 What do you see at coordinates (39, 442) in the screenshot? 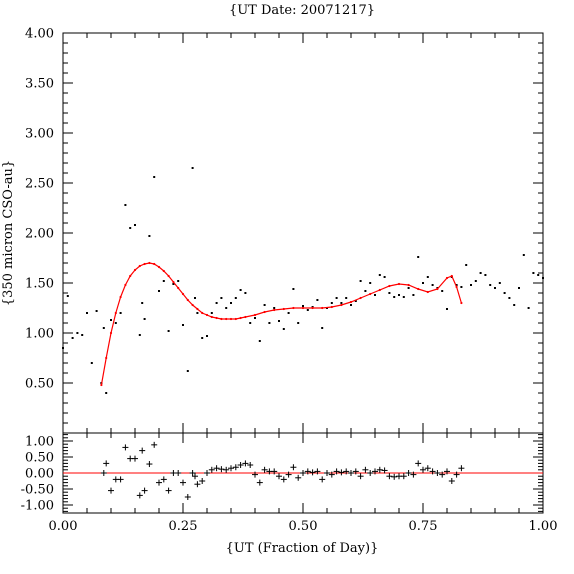
I see `residual-y-tick-label: 1.00` at bounding box center [39, 442].